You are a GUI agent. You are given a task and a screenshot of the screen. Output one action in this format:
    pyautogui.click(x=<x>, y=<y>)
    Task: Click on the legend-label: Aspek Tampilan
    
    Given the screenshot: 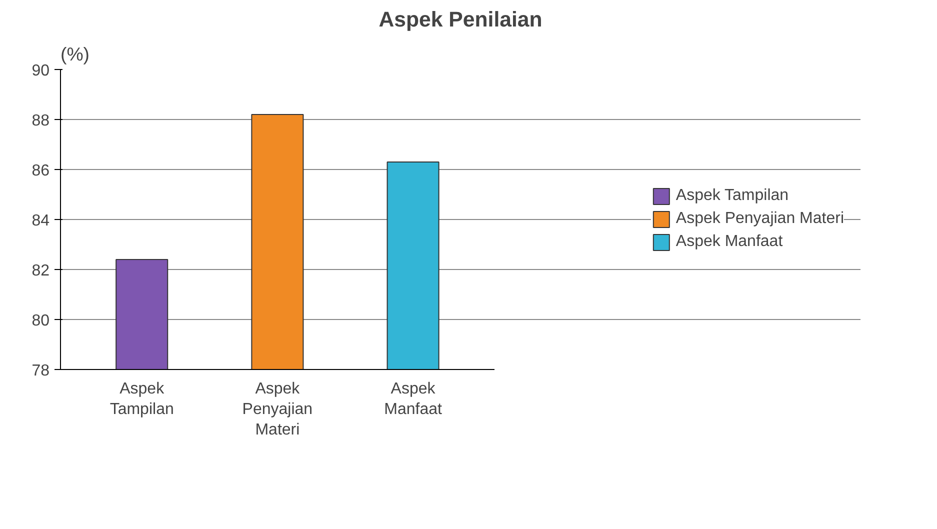 What is the action you would take?
    pyautogui.click(x=732, y=196)
    